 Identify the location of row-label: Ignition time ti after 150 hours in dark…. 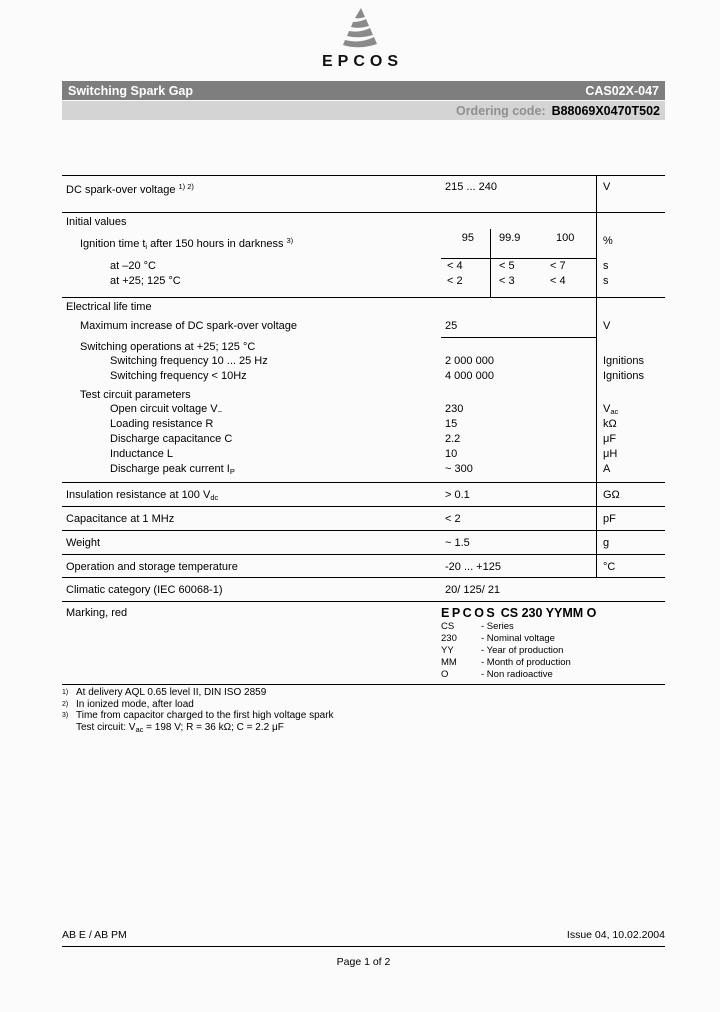
(251, 244).